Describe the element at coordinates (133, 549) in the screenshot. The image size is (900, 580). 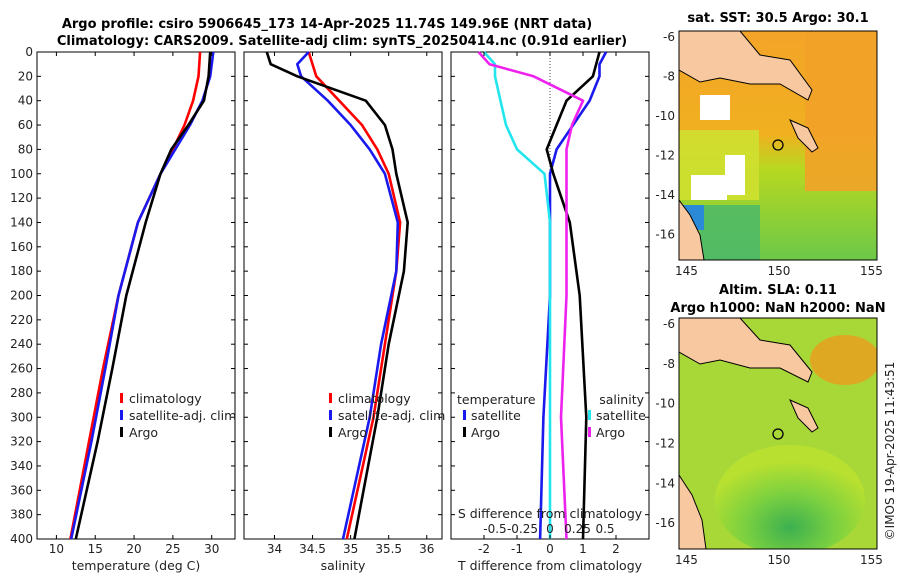
I see `x-tick-label: 20` at that location.